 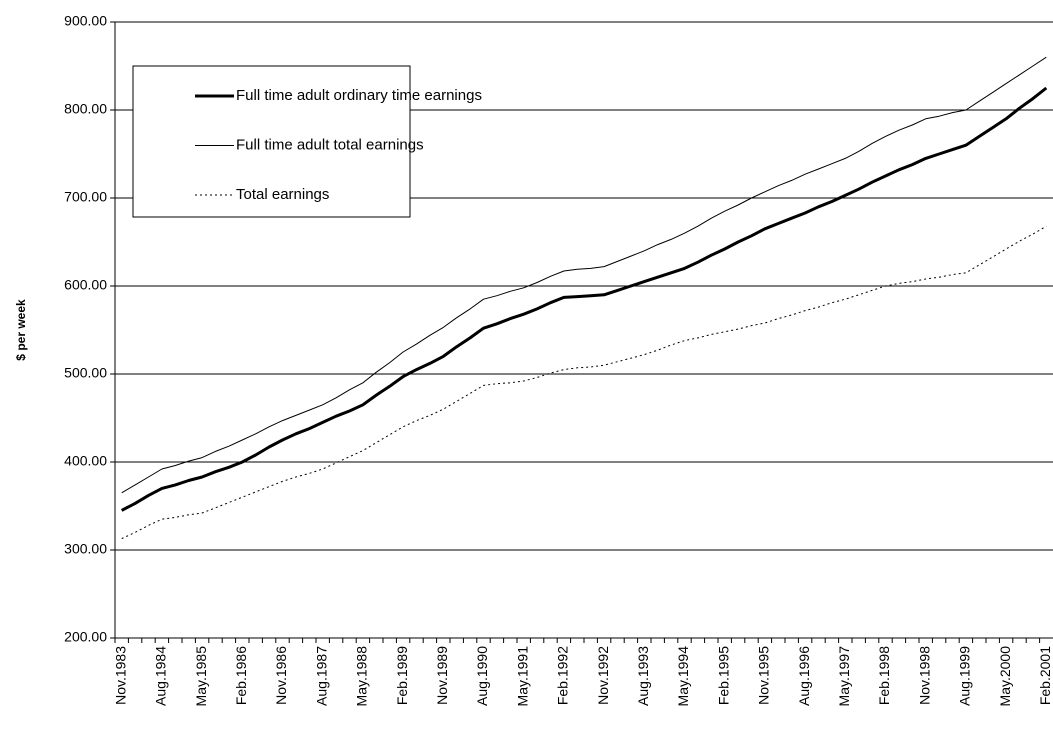 What do you see at coordinates (643, 676) in the screenshot?
I see `x-tick-label: Aug.1993` at bounding box center [643, 676].